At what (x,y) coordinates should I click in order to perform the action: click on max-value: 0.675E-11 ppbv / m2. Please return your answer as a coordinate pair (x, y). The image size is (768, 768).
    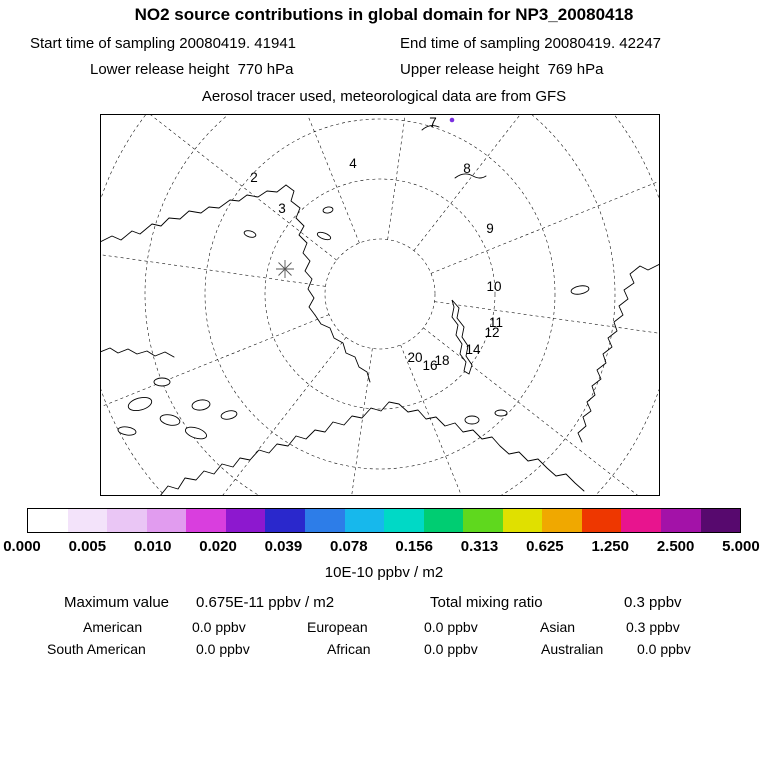
    Looking at the image, I should click on (265, 602).